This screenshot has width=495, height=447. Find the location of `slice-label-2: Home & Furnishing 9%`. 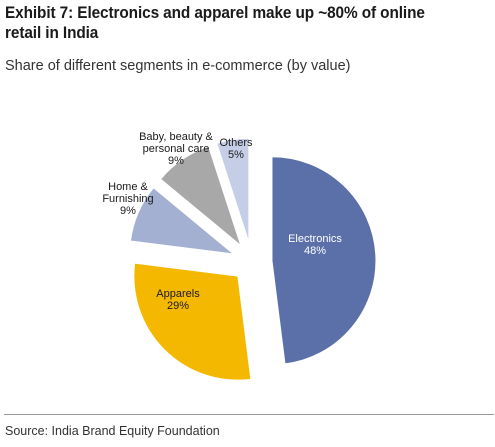

slice-label-2: Home & Furnishing 9% is located at coordinates (127, 199).